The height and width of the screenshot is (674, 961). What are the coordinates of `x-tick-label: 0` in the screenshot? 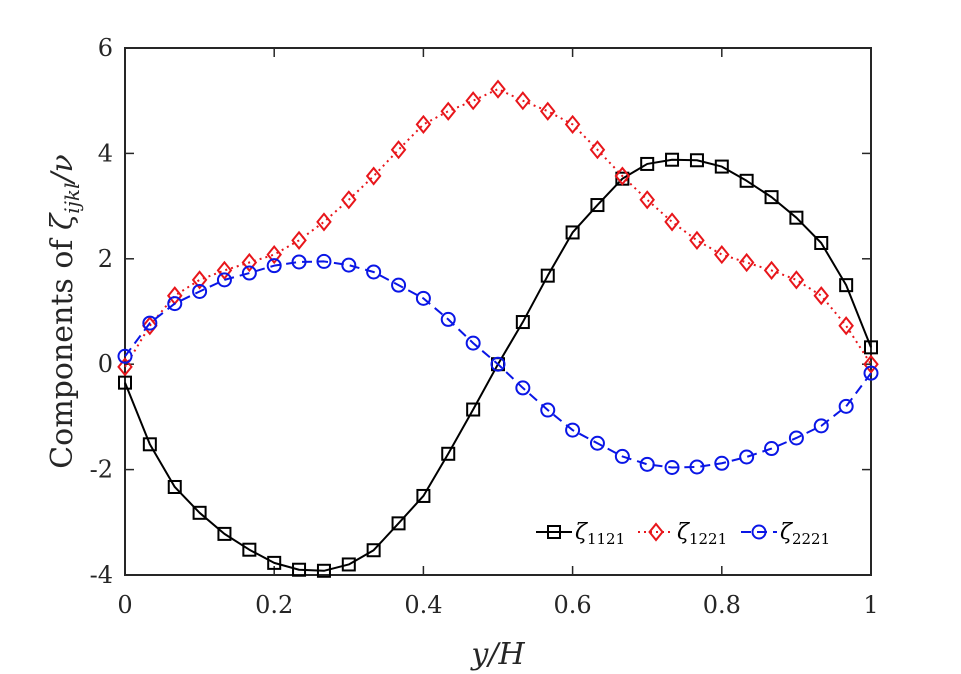 It's located at (124, 605).